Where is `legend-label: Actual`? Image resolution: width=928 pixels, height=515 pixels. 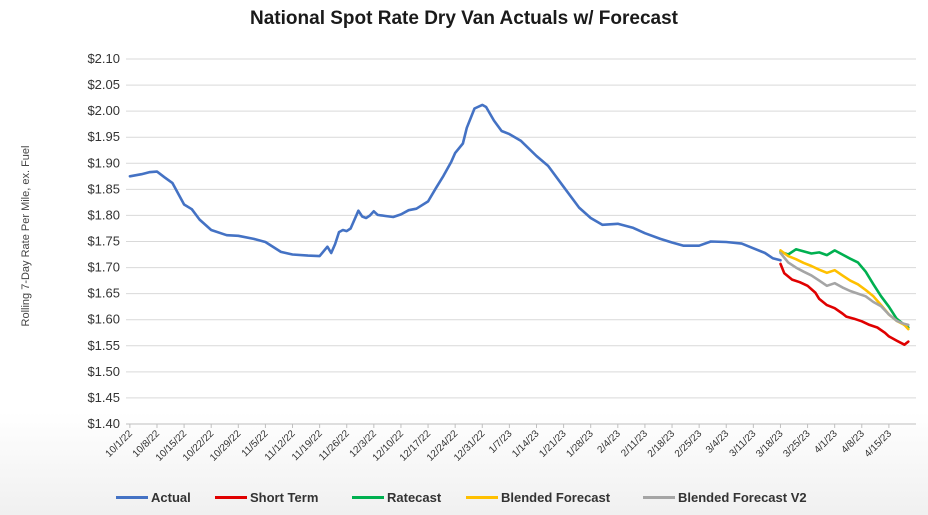
legend-label: Actual is located at coordinates (171, 497).